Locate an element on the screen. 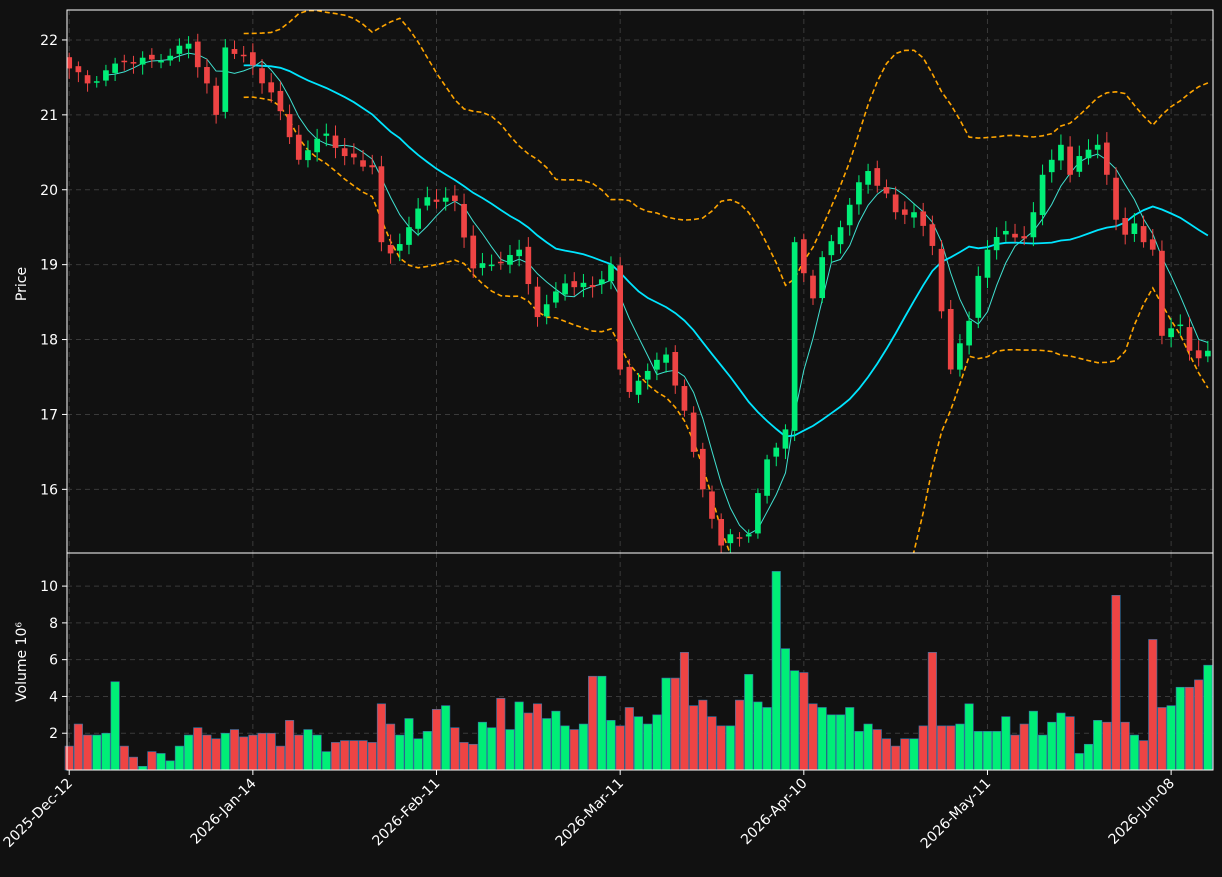 This screenshot has height=877, width=1222. price-ytick-label: 16 is located at coordinates (49, 490).